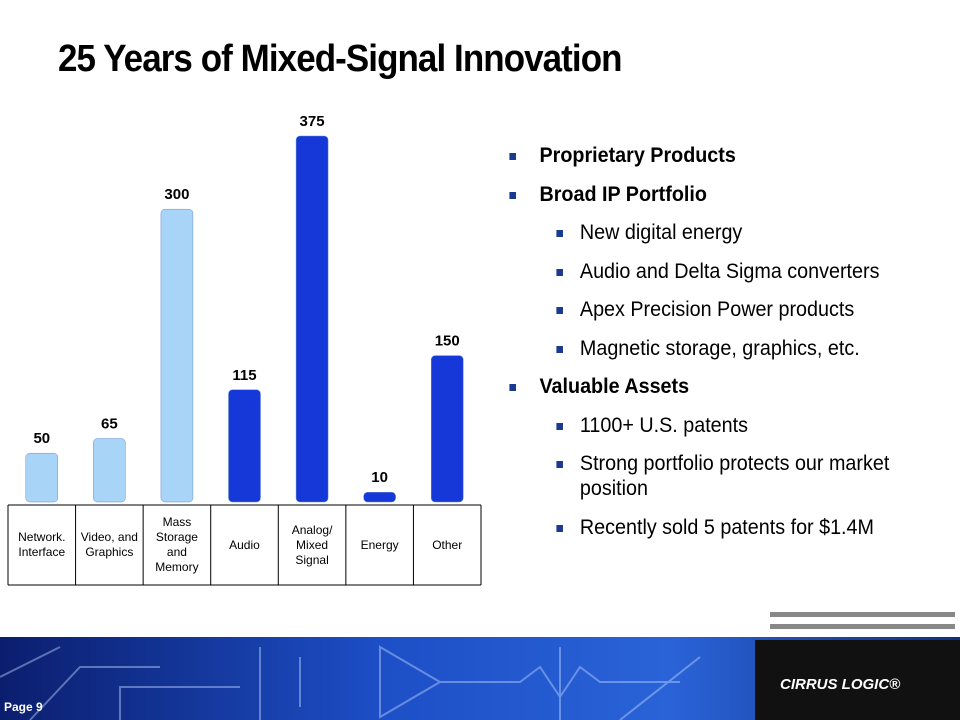 The image size is (960, 720). Describe the element at coordinates (707, 271) in the screenshot. I see `bullet-item: Audio and Delta Sigma converters` at that location.